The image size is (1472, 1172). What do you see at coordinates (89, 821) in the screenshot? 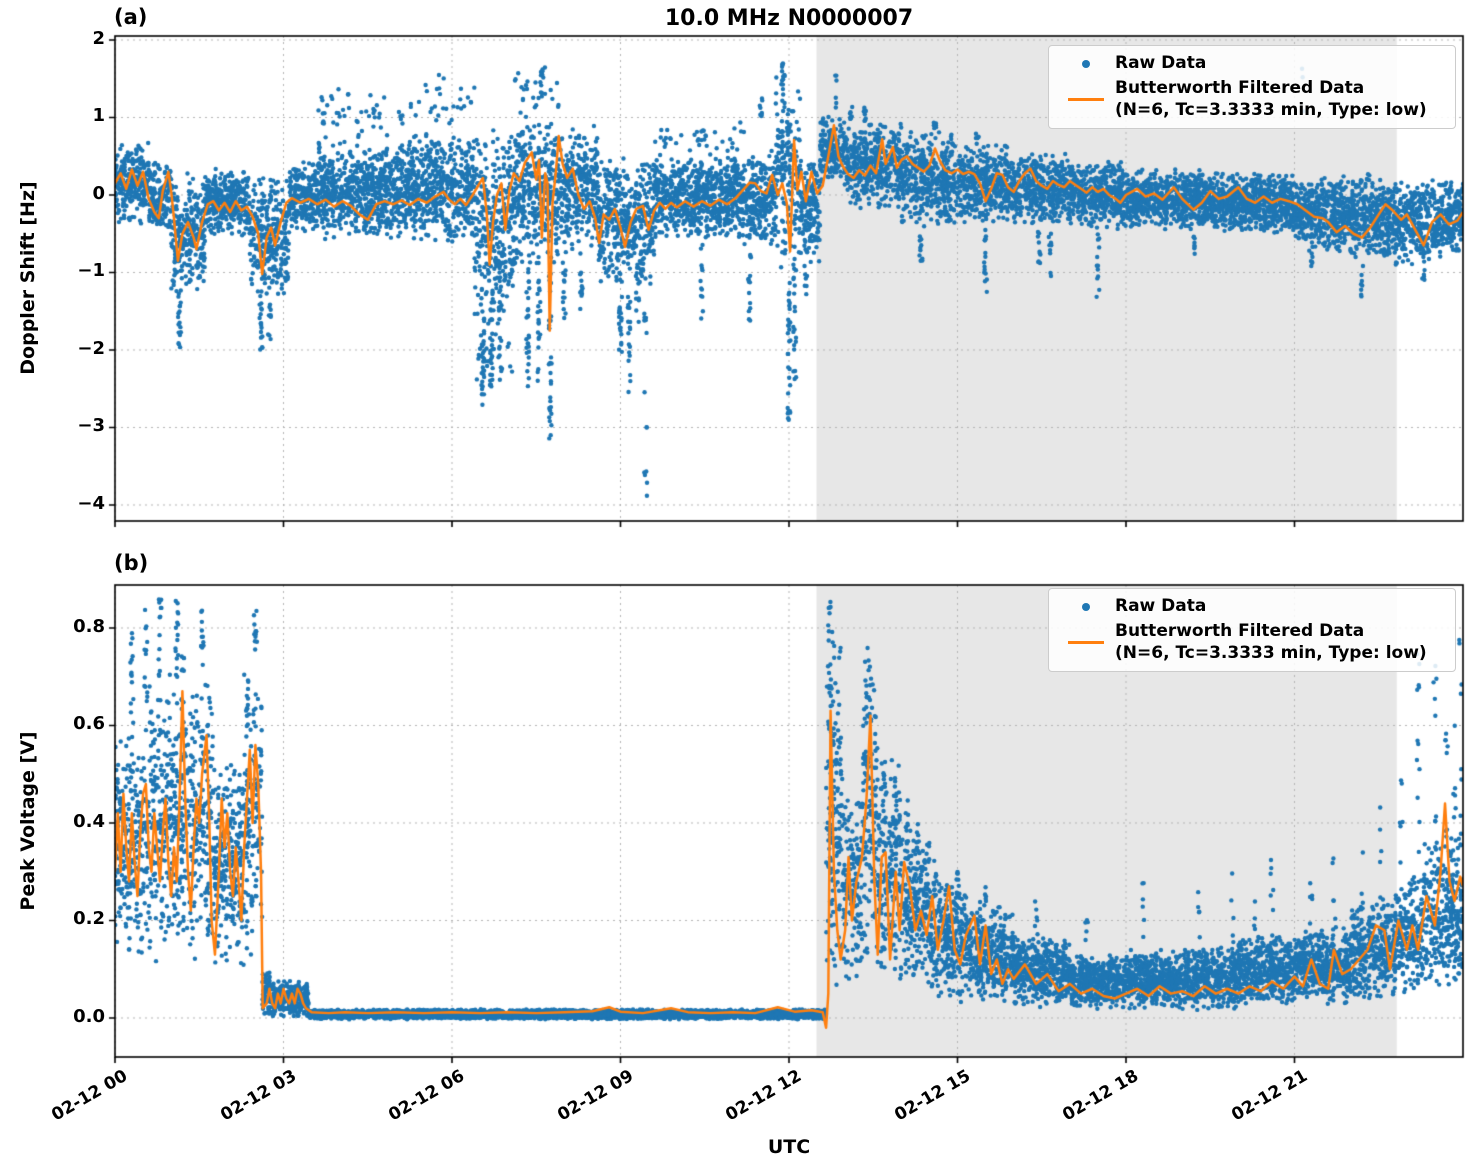
I see `y-tick-b-0.4: 0.4` at bounding box center [89, 821].